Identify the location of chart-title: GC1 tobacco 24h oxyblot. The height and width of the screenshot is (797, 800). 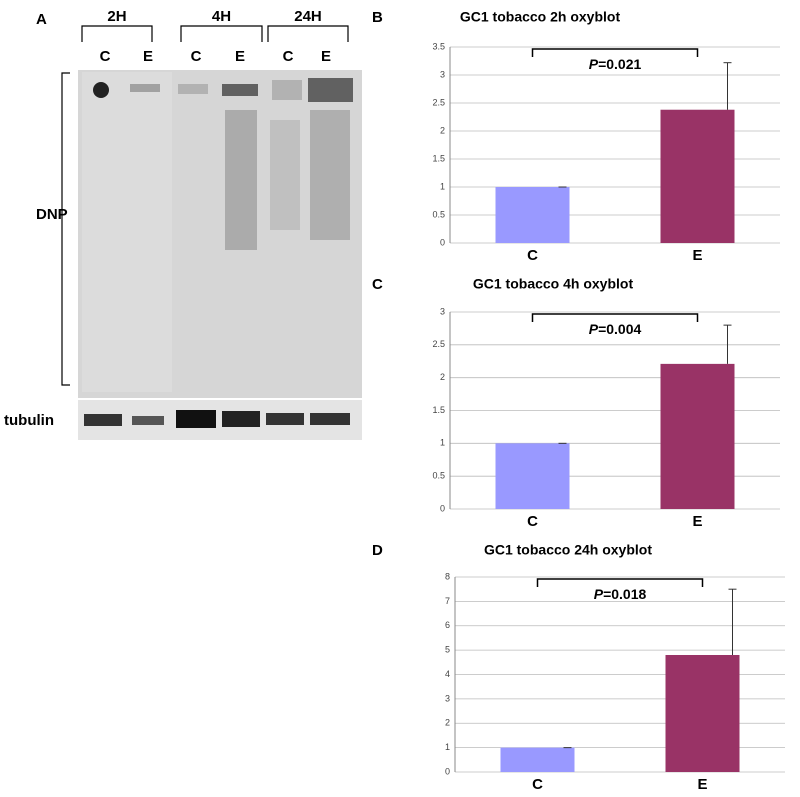
(568, 550).